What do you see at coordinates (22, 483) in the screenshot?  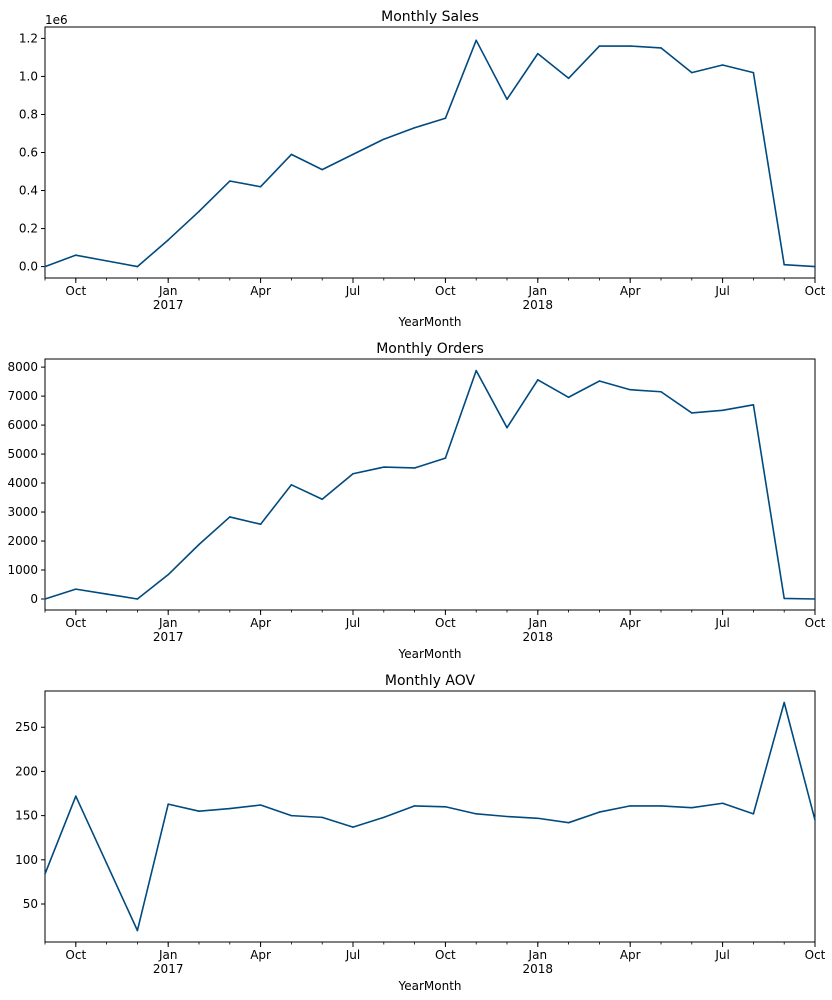 I see `y-tick-label: 4000` at bounding box center [22, 483].